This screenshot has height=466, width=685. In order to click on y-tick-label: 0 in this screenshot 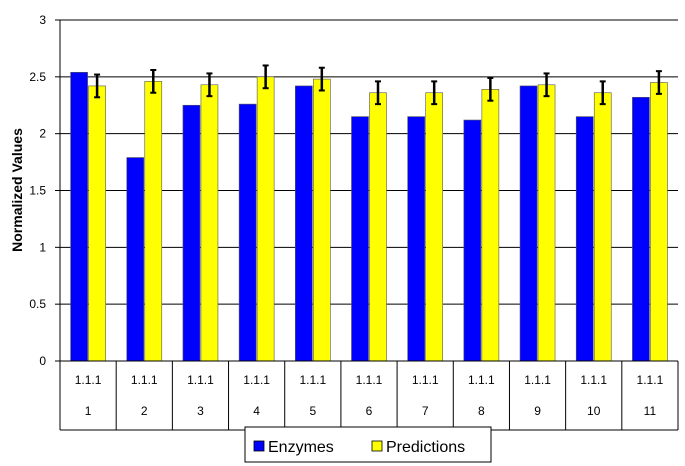, I will do `click(42, 361)`.